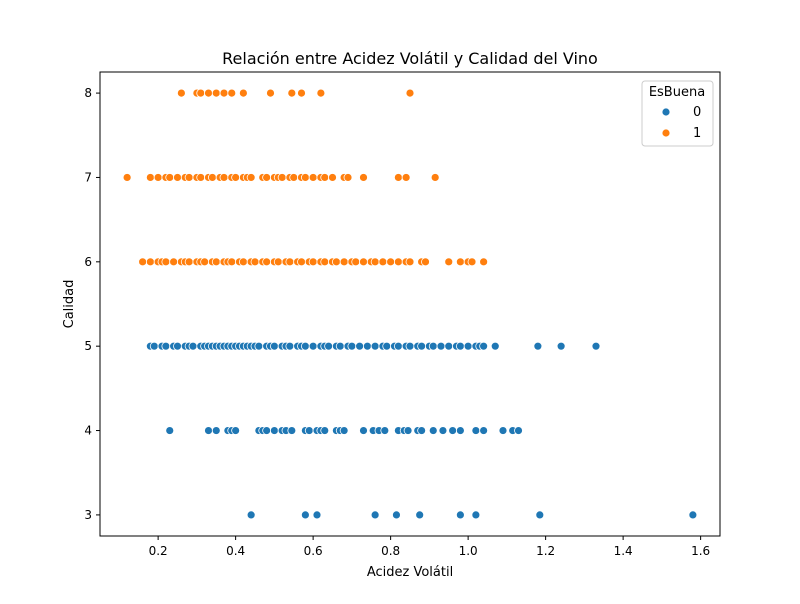 The height and width of the screenshot is (604, 800). I want to click on y-tick-label: 6, so click(88, 262).